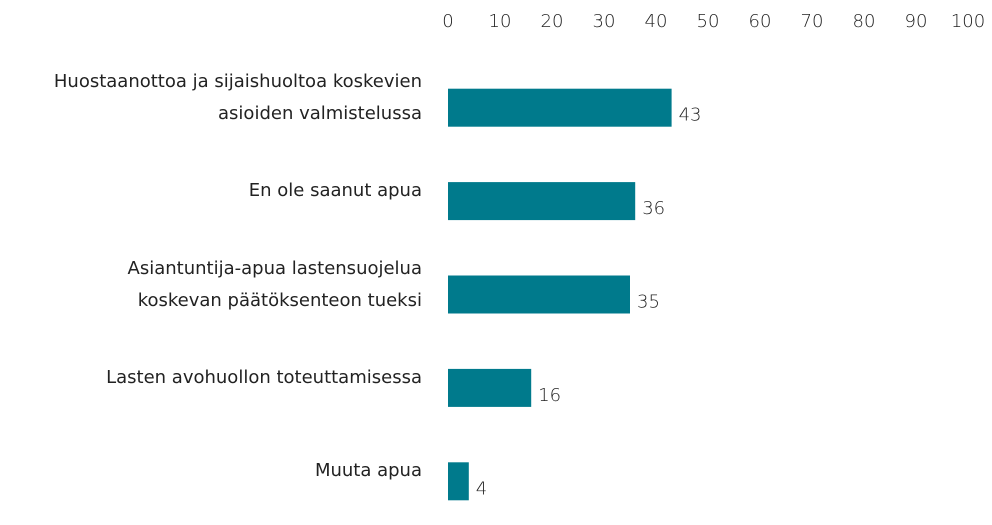 This screenshot has width=992, height=525. I want to click on x-tick-label: 60, so click(760, 21).